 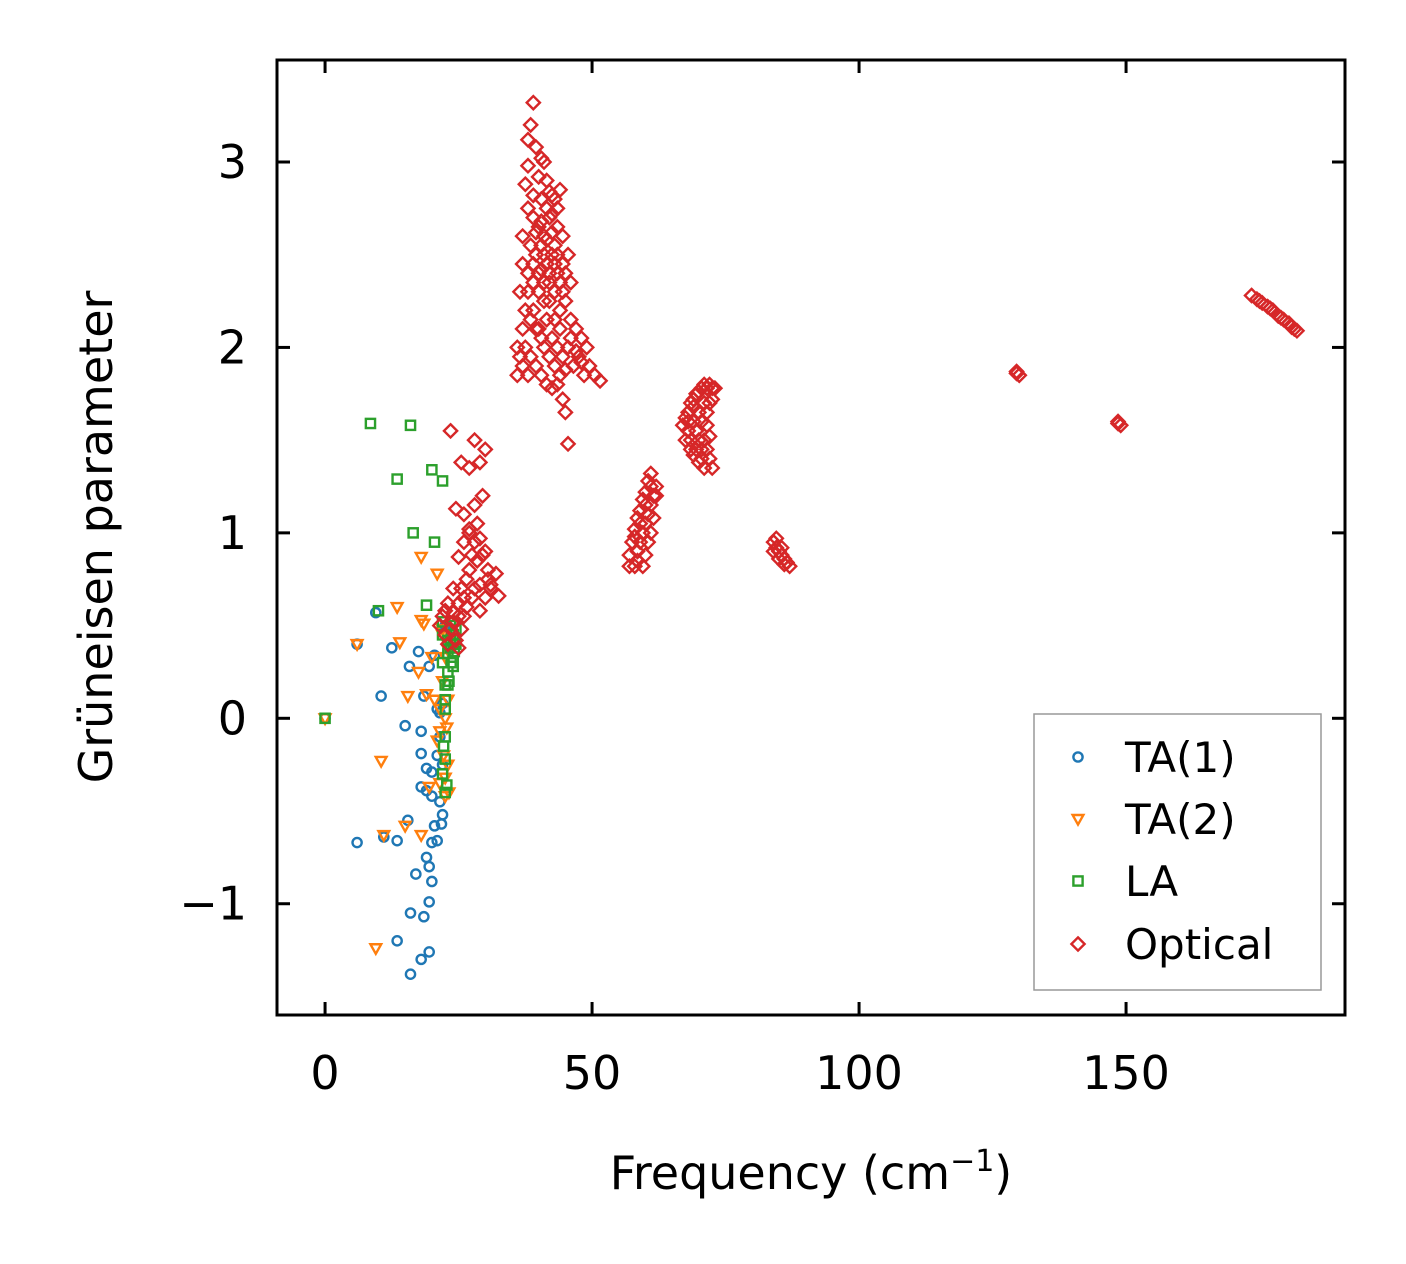 What do you see at coordinates (1126, 1073) in the screenshot?
I see `x-tick-label: 150` at bounding box center [1126, 1073].